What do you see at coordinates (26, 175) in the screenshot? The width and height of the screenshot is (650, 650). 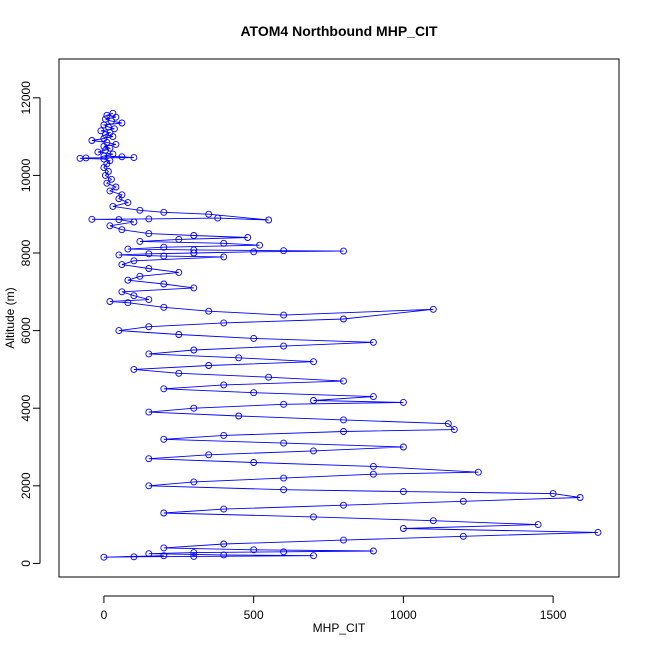 I see `y-tick-label: 10000` at bounding box center [26, 175].